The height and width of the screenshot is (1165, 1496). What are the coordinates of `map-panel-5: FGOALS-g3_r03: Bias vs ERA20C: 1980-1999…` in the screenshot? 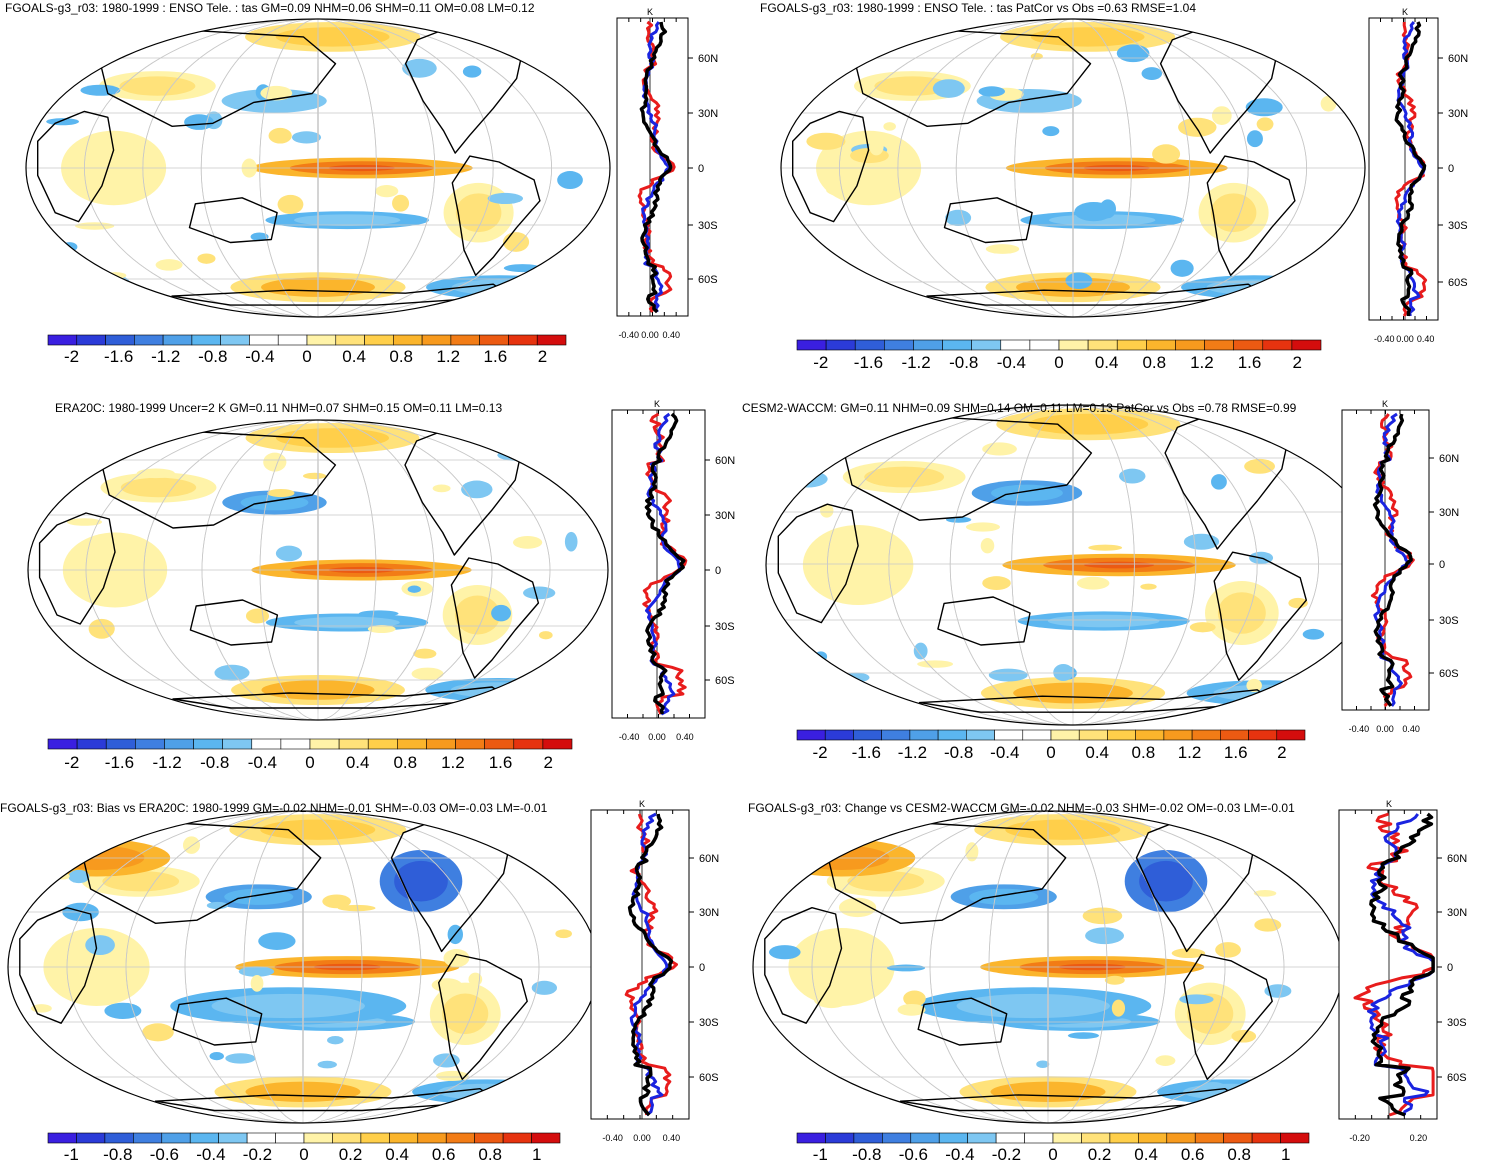 It's located at (299, 962).